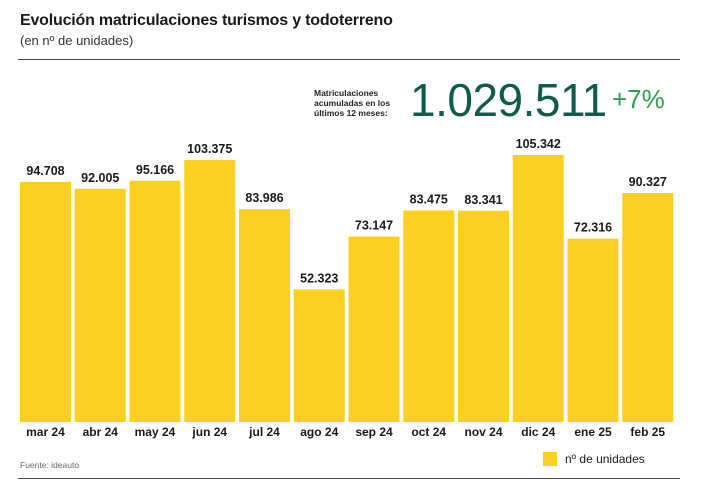 The width and height of the screenshot is (701, 486). I want to click on x-tick-label: mar 24, so click(45, 432).